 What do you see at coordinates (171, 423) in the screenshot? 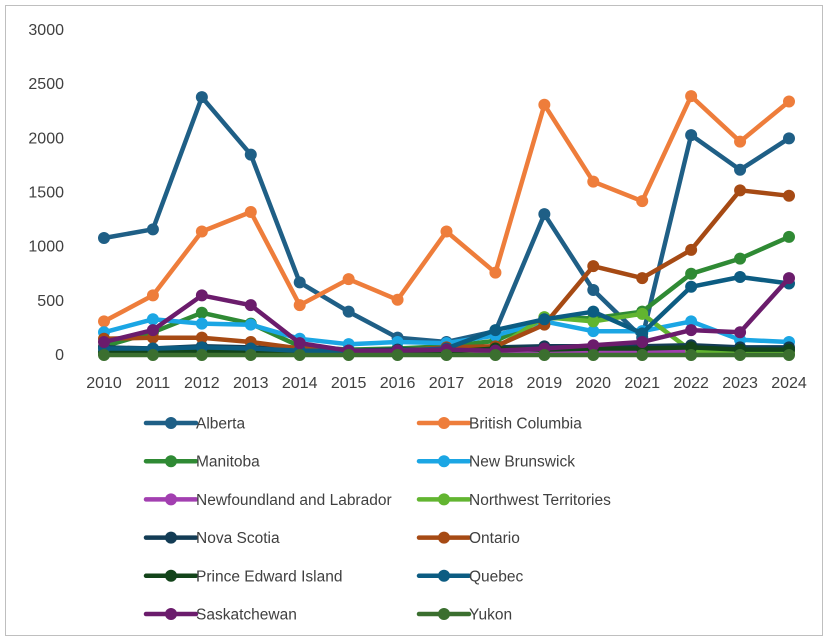
I see `legend-marker-alberta` at bounding box center [171, 423].